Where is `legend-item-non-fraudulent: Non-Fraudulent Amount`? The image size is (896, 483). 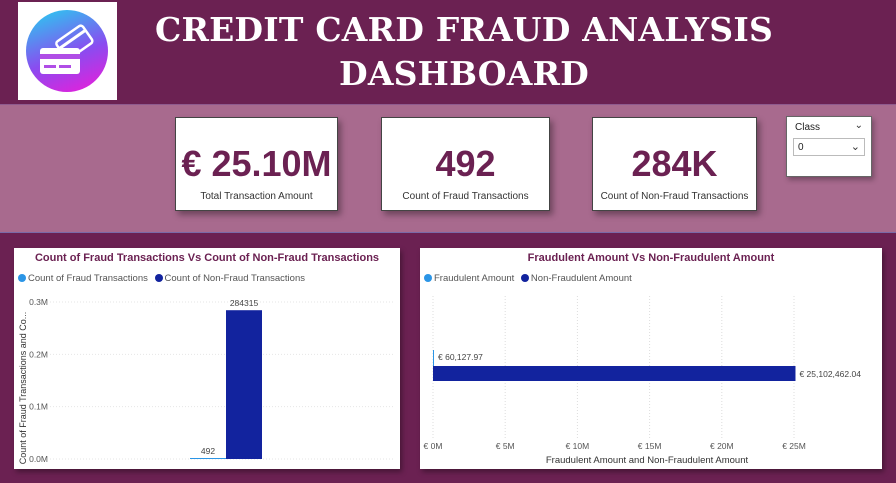 legend-item-non-fraudulent: Non-Fraudulent Amount is located at coordinates (576, 278).